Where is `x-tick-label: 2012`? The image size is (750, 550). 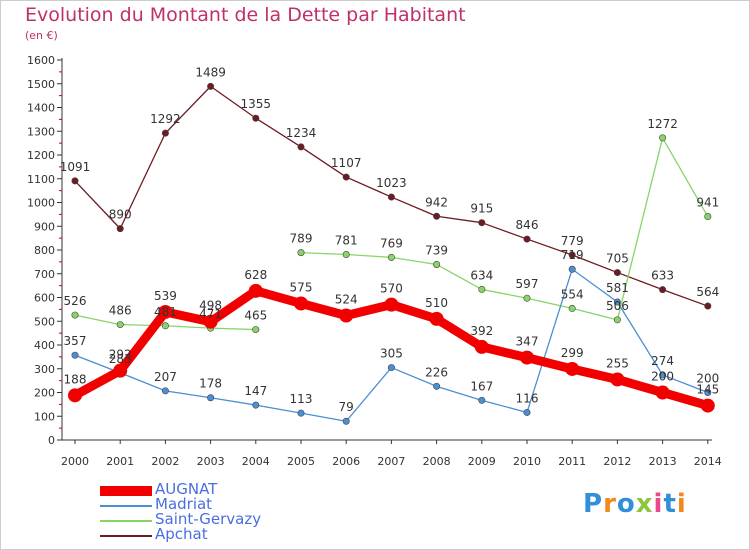
x-tick-label: 2012 is located at coordinates (617, 461).